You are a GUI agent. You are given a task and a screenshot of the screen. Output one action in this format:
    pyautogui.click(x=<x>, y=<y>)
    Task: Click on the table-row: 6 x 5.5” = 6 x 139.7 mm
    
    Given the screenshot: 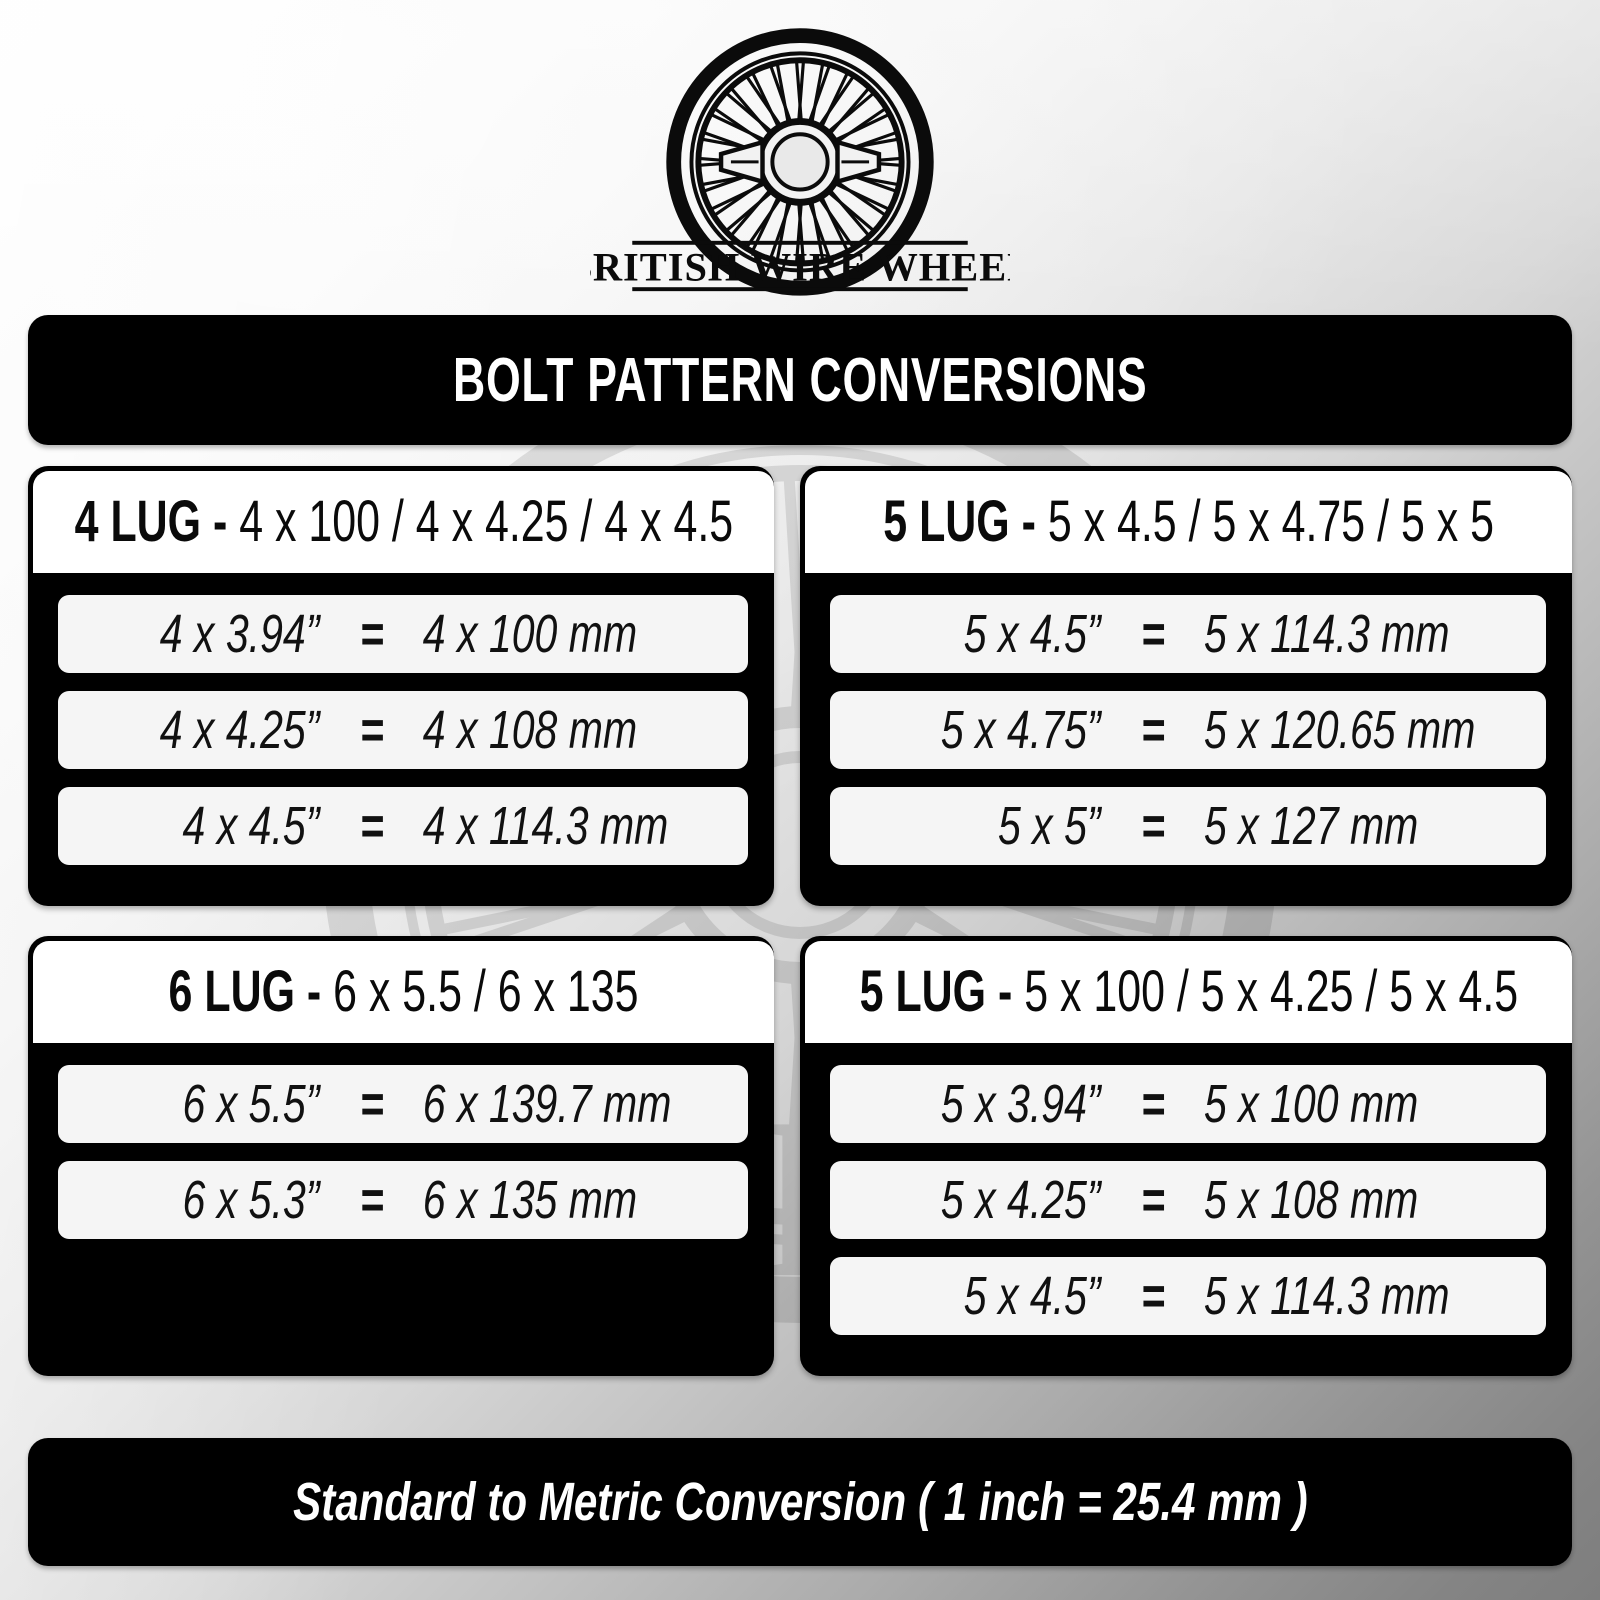 What is the action you would take?
    pyautogui.click(x=403, y=1104)
    